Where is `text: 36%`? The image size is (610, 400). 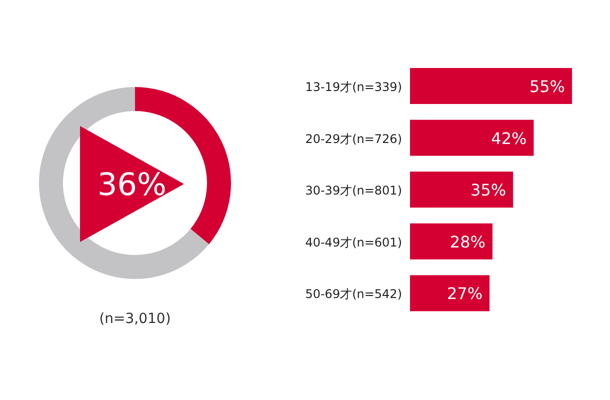 text: 36% is located at coordinates (132, 185).